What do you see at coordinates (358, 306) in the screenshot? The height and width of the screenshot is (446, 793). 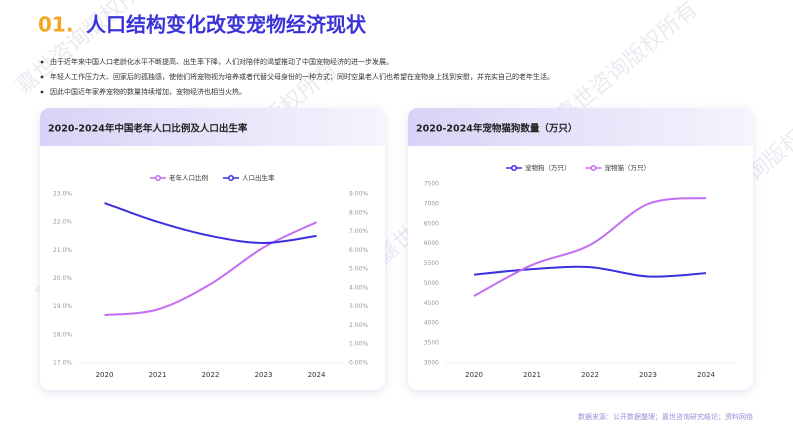 I see `y2-tick-label: 3.00%` at bounding box center [358, 306].